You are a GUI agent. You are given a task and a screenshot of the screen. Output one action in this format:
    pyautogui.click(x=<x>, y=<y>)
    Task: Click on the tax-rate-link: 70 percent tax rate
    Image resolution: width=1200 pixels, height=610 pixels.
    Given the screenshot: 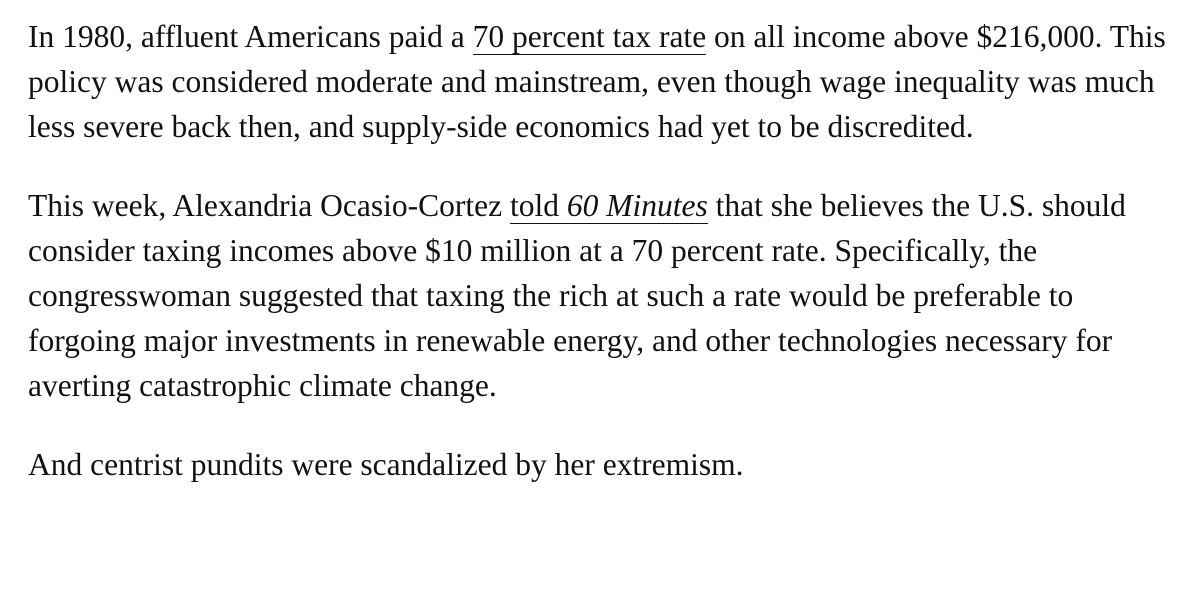 What is the action you would take?
    pyautogui.click(x=589, y=37)
    